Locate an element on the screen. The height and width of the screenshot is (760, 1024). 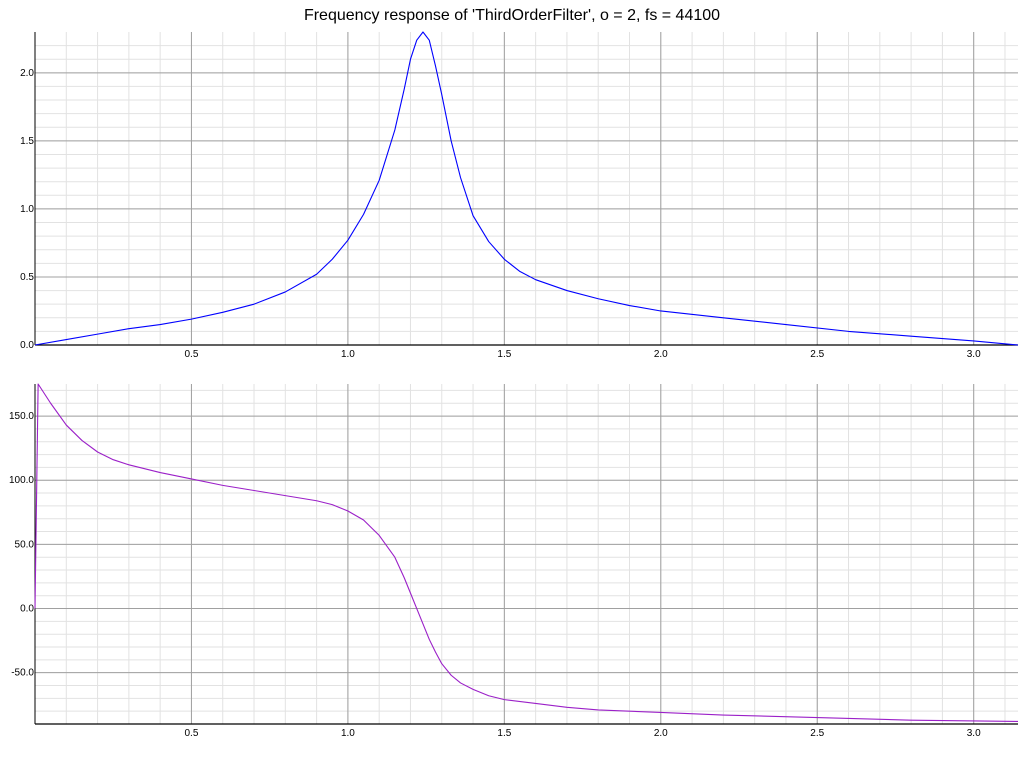
y-tick-label: 50.0 is located at coordinates (25, 544).